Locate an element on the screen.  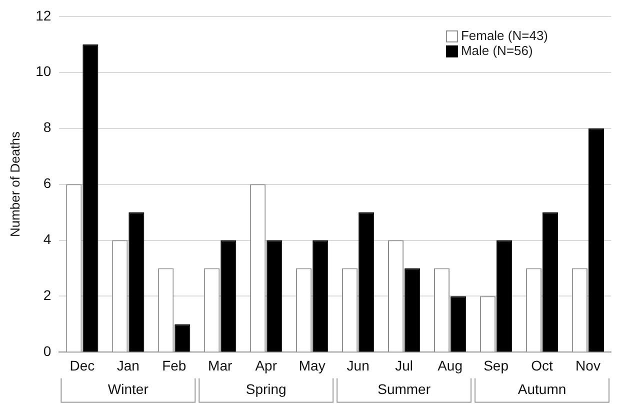
legend-label: Male (N=56) is located at coordinates (496, 50).